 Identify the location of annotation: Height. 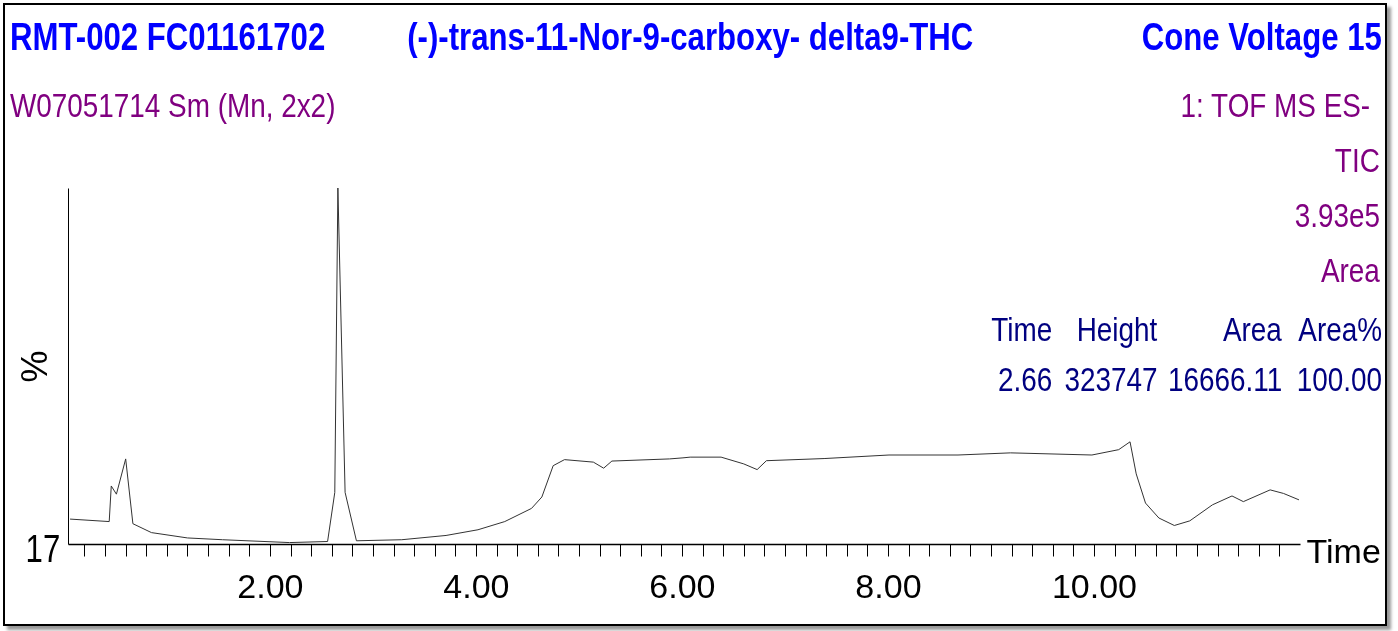
(1116, 329).